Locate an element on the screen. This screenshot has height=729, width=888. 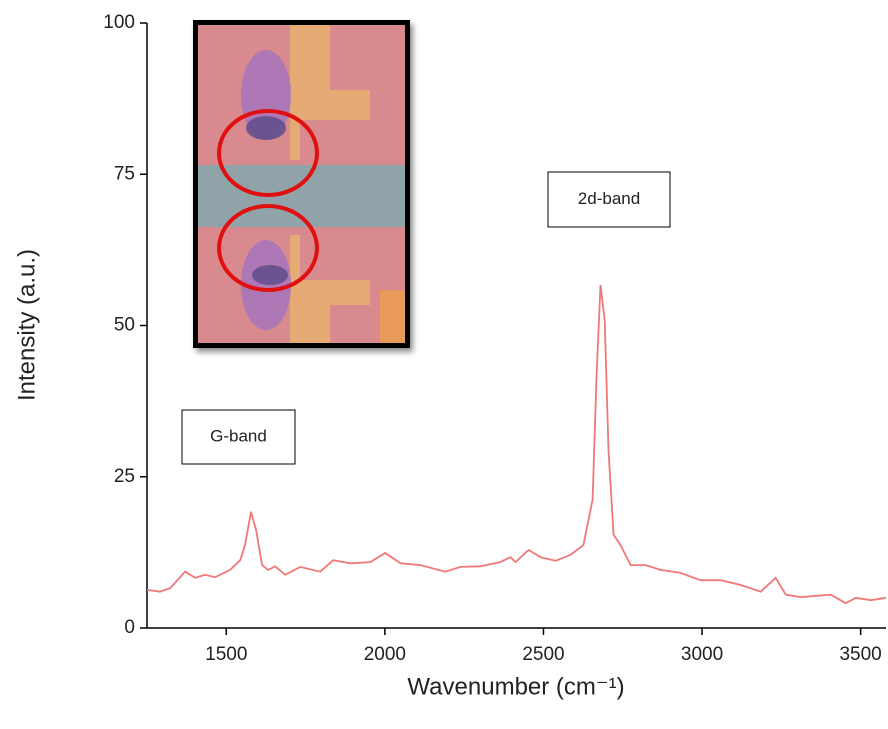
inset-image is located at coordinates (301, 184).